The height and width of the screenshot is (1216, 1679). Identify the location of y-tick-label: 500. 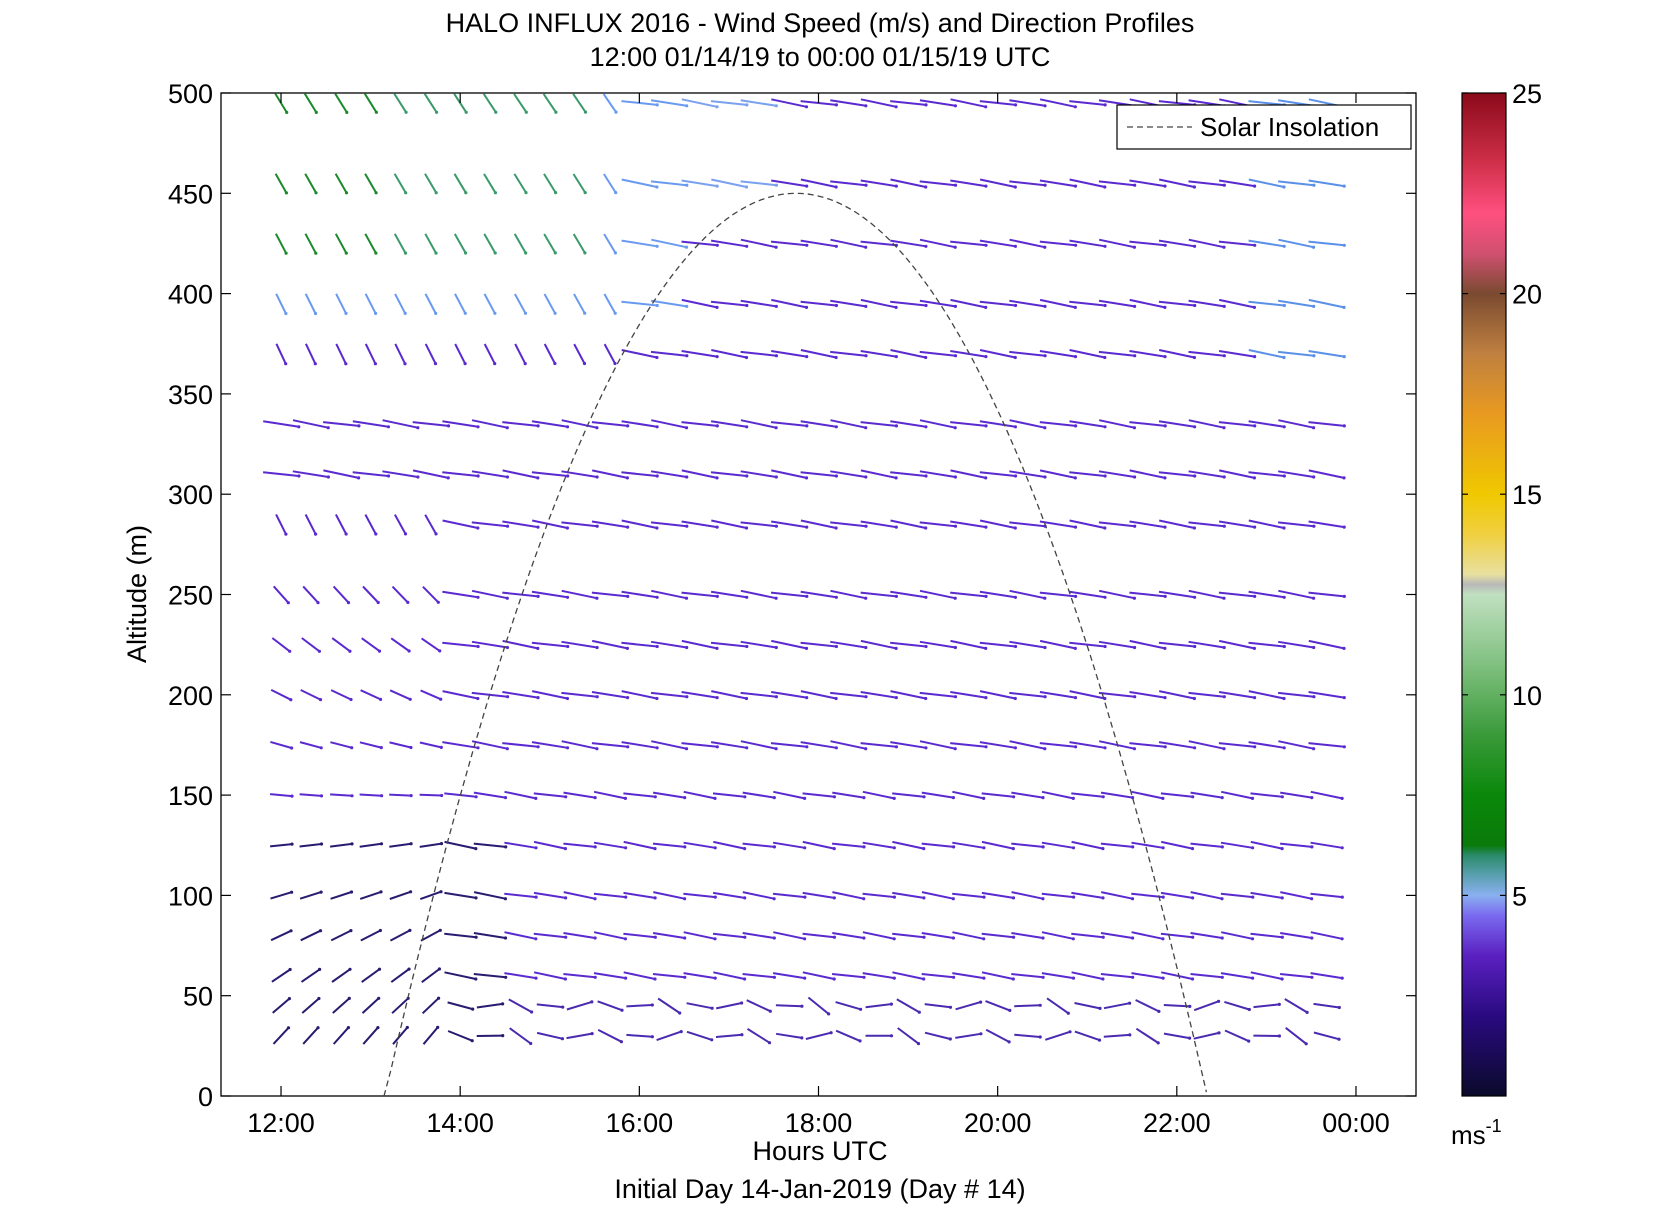
(190, 94).